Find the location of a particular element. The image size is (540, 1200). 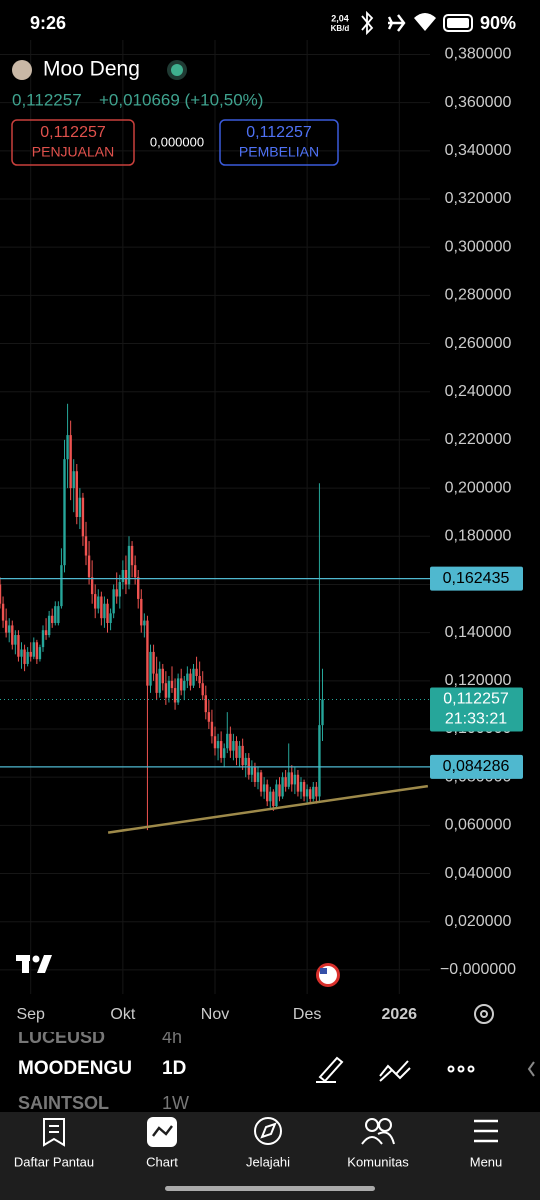

y-tick-label: 0,340000 is located at coordinates (478, 150).